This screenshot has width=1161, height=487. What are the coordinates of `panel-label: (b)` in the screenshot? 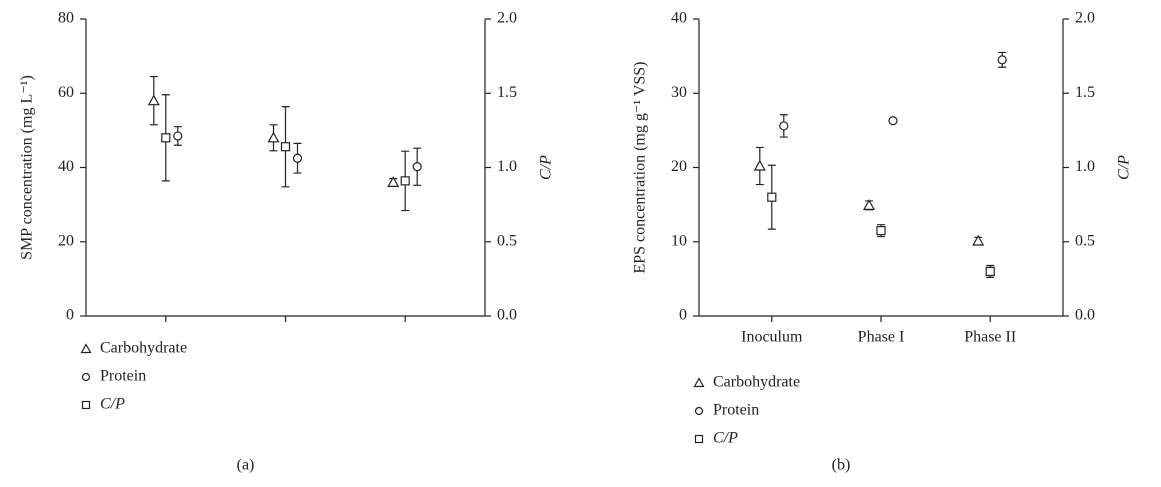 It's located at (841, 465).